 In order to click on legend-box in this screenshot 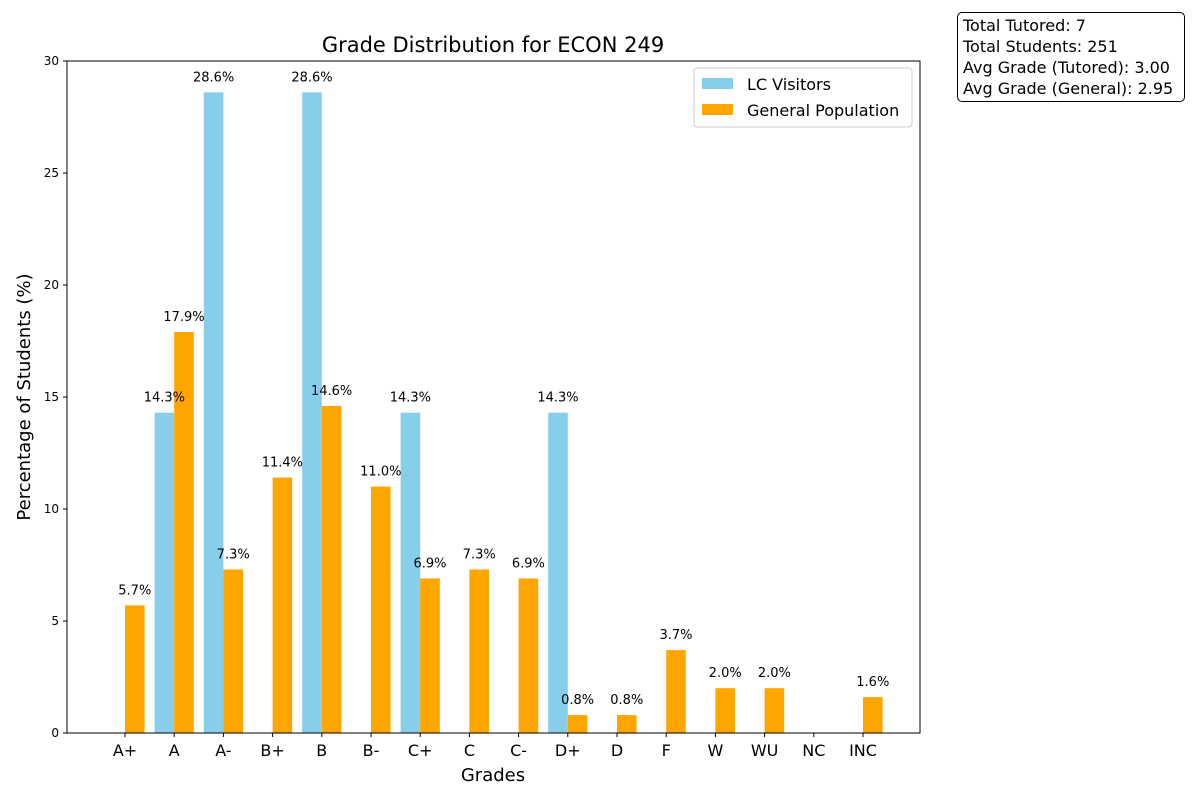, I will do `click(803, 97)`.